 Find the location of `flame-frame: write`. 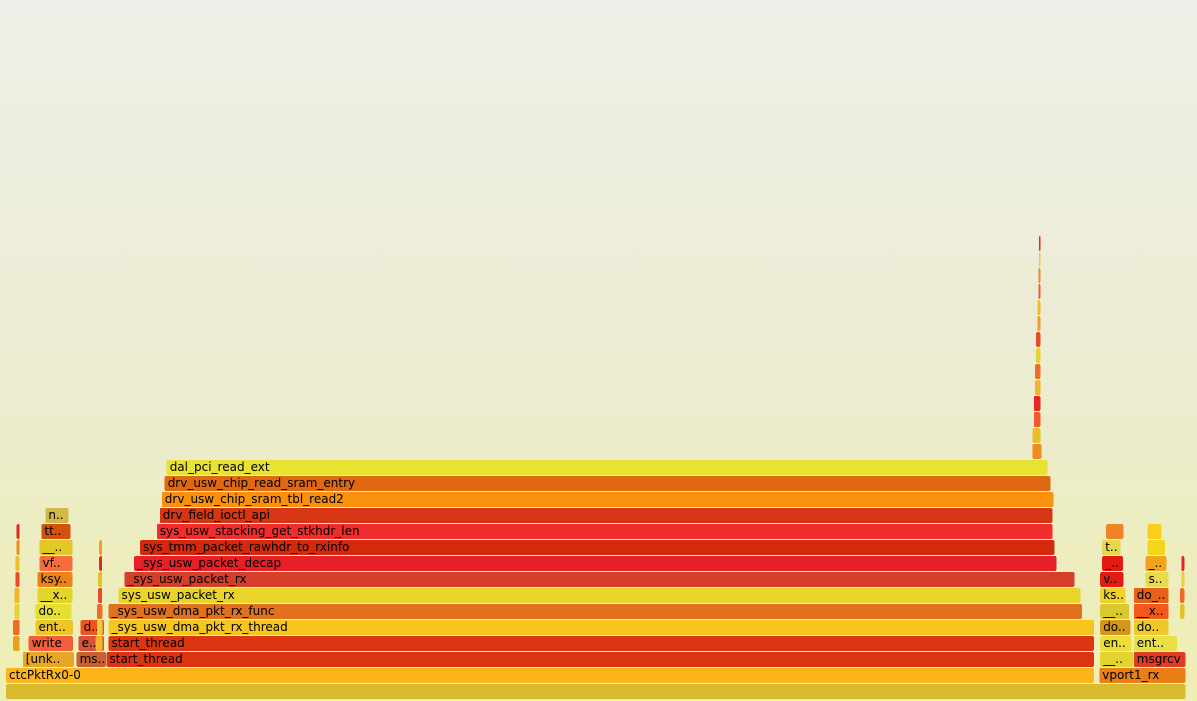

flame-frame: write is located at coordinates (50, 643).